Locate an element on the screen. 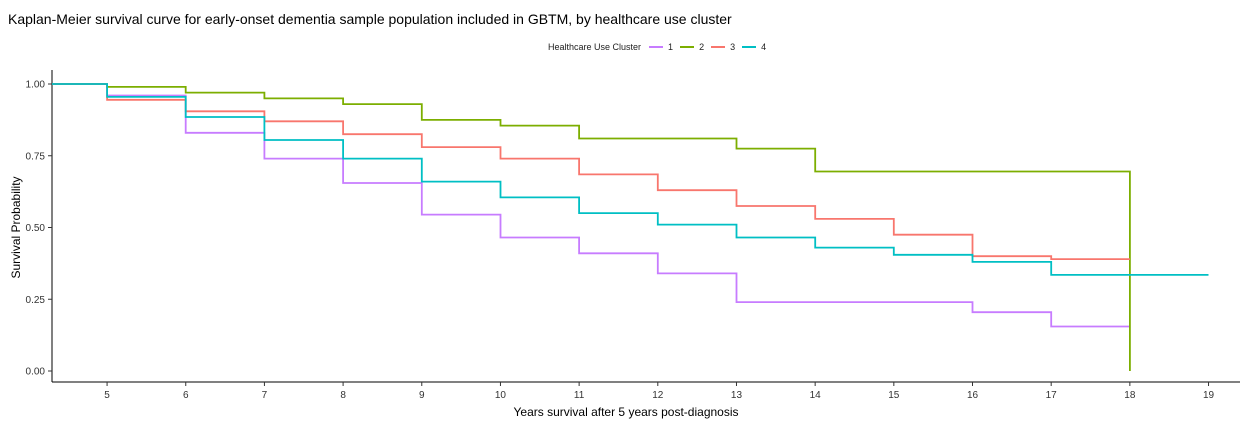 The height and width of the screenshot is (421, 1252). legend-label-3: 3 is located at coordinates (733, 47).